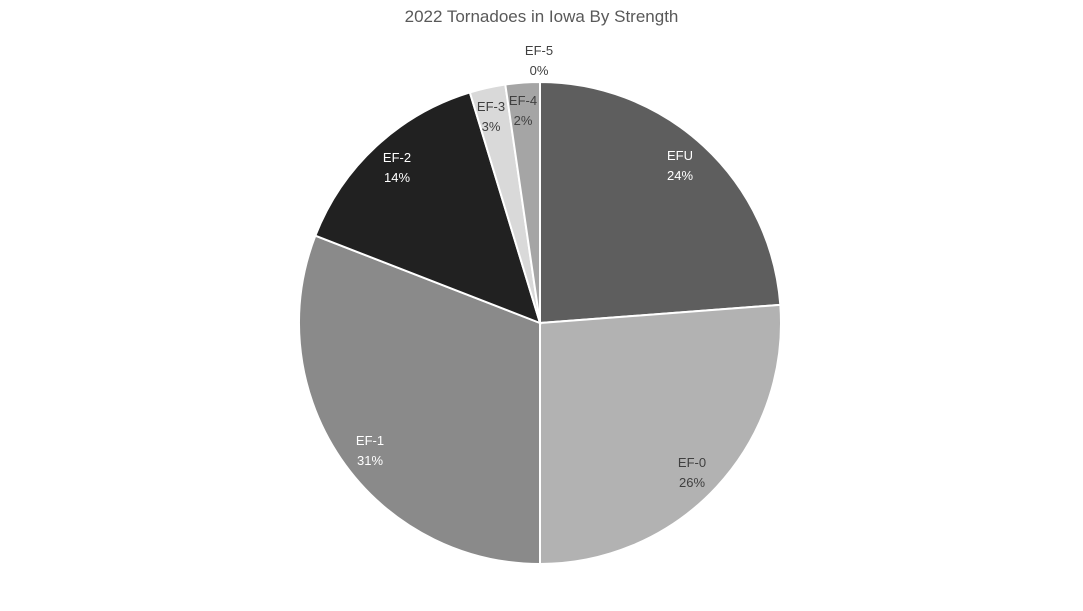 The width and height of the screenshot is (1083, 611). Describe the element at coordinates (397, 157) in the screenshot. I see `slice-label-category: EF-2` at that location.